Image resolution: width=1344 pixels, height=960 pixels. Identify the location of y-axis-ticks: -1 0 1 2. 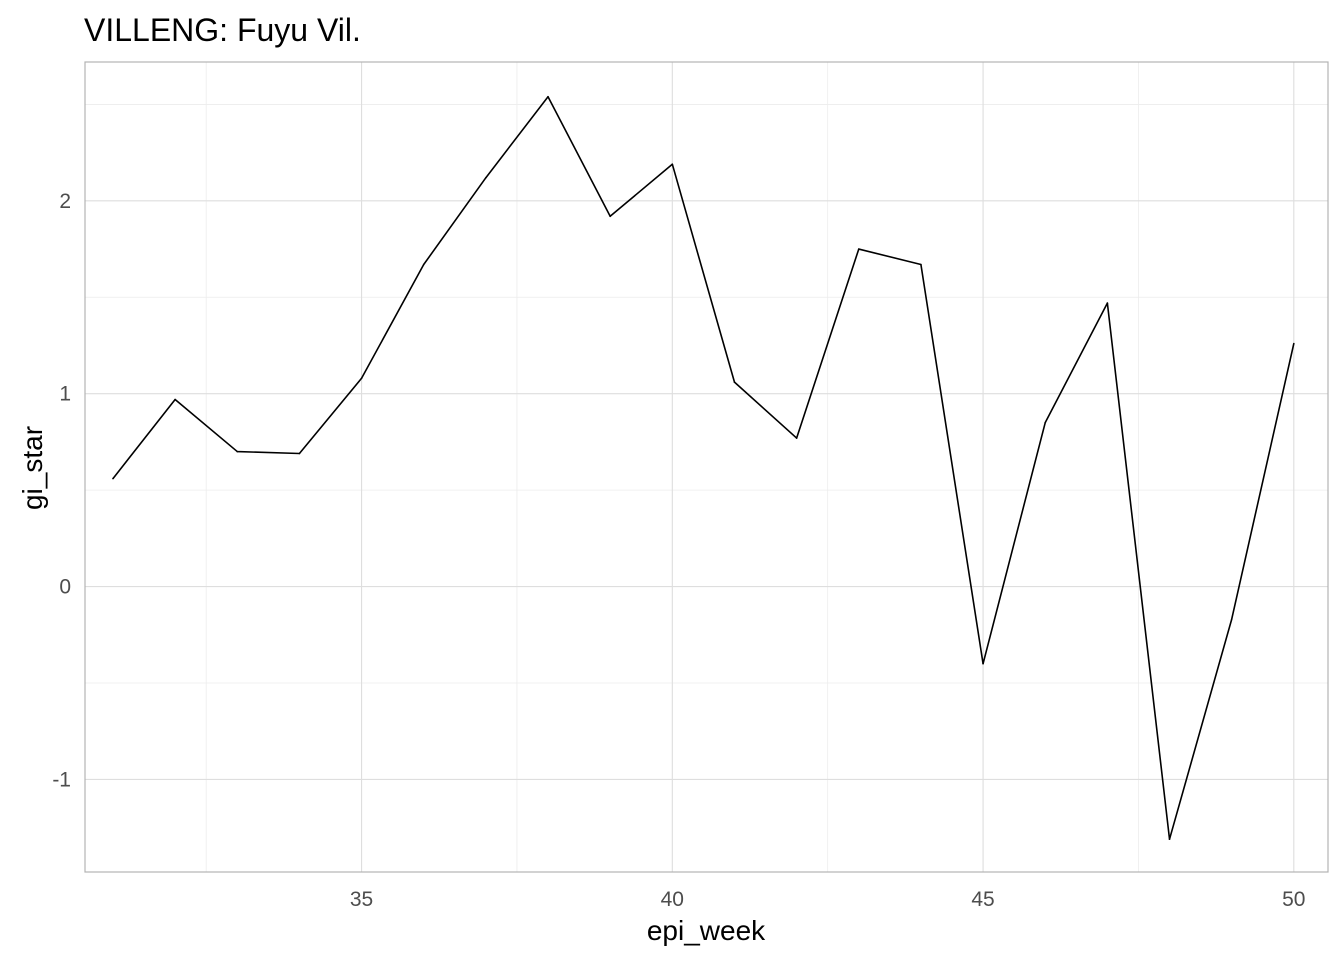
(61, 491).